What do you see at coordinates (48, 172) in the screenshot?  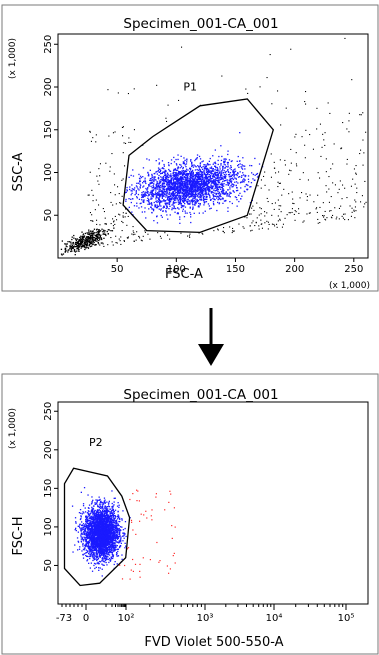 I see `chart-1-y-tick-label: 100` at bounding box center [48, 172].